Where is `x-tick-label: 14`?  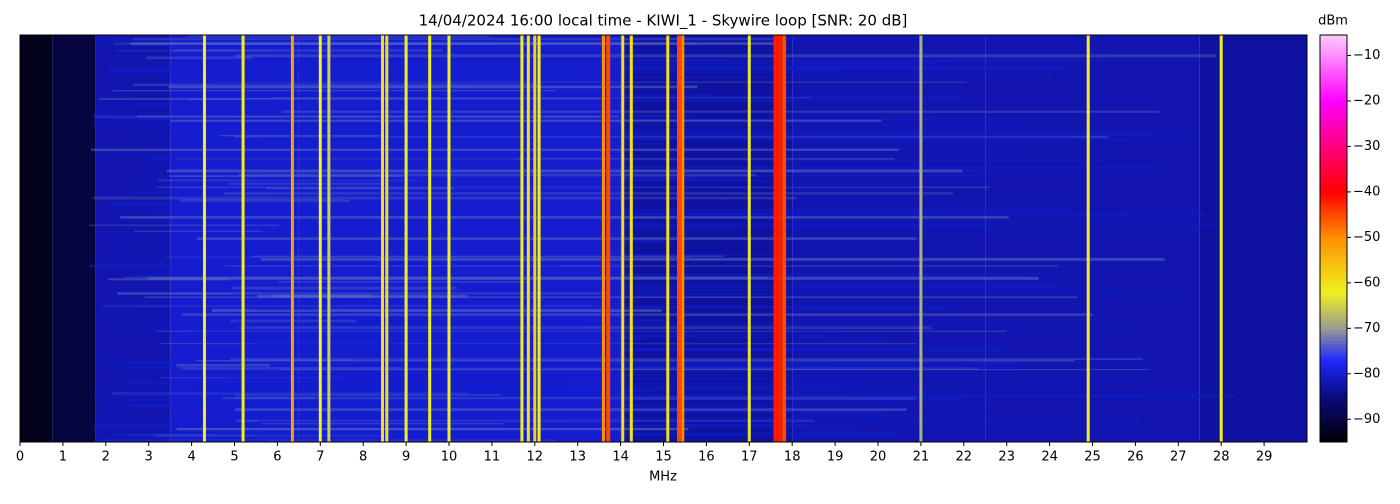
x-tick-label: 14 is located at coordinates (620, 457).